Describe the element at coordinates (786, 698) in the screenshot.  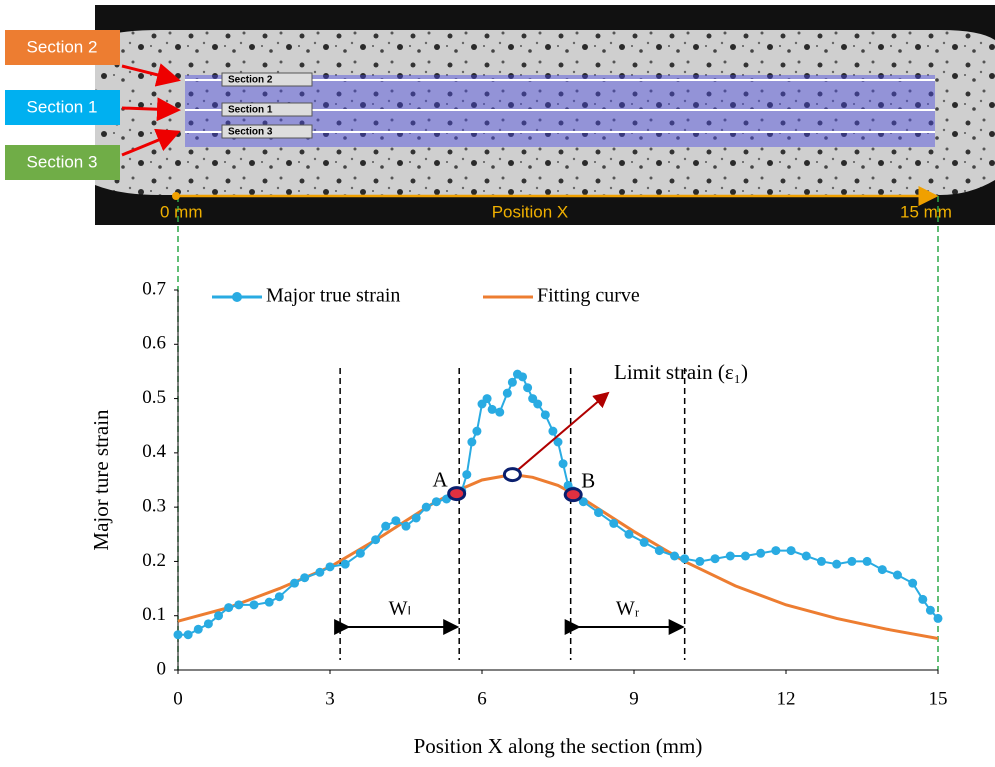
I see `x-tick-label: 12` at that location.